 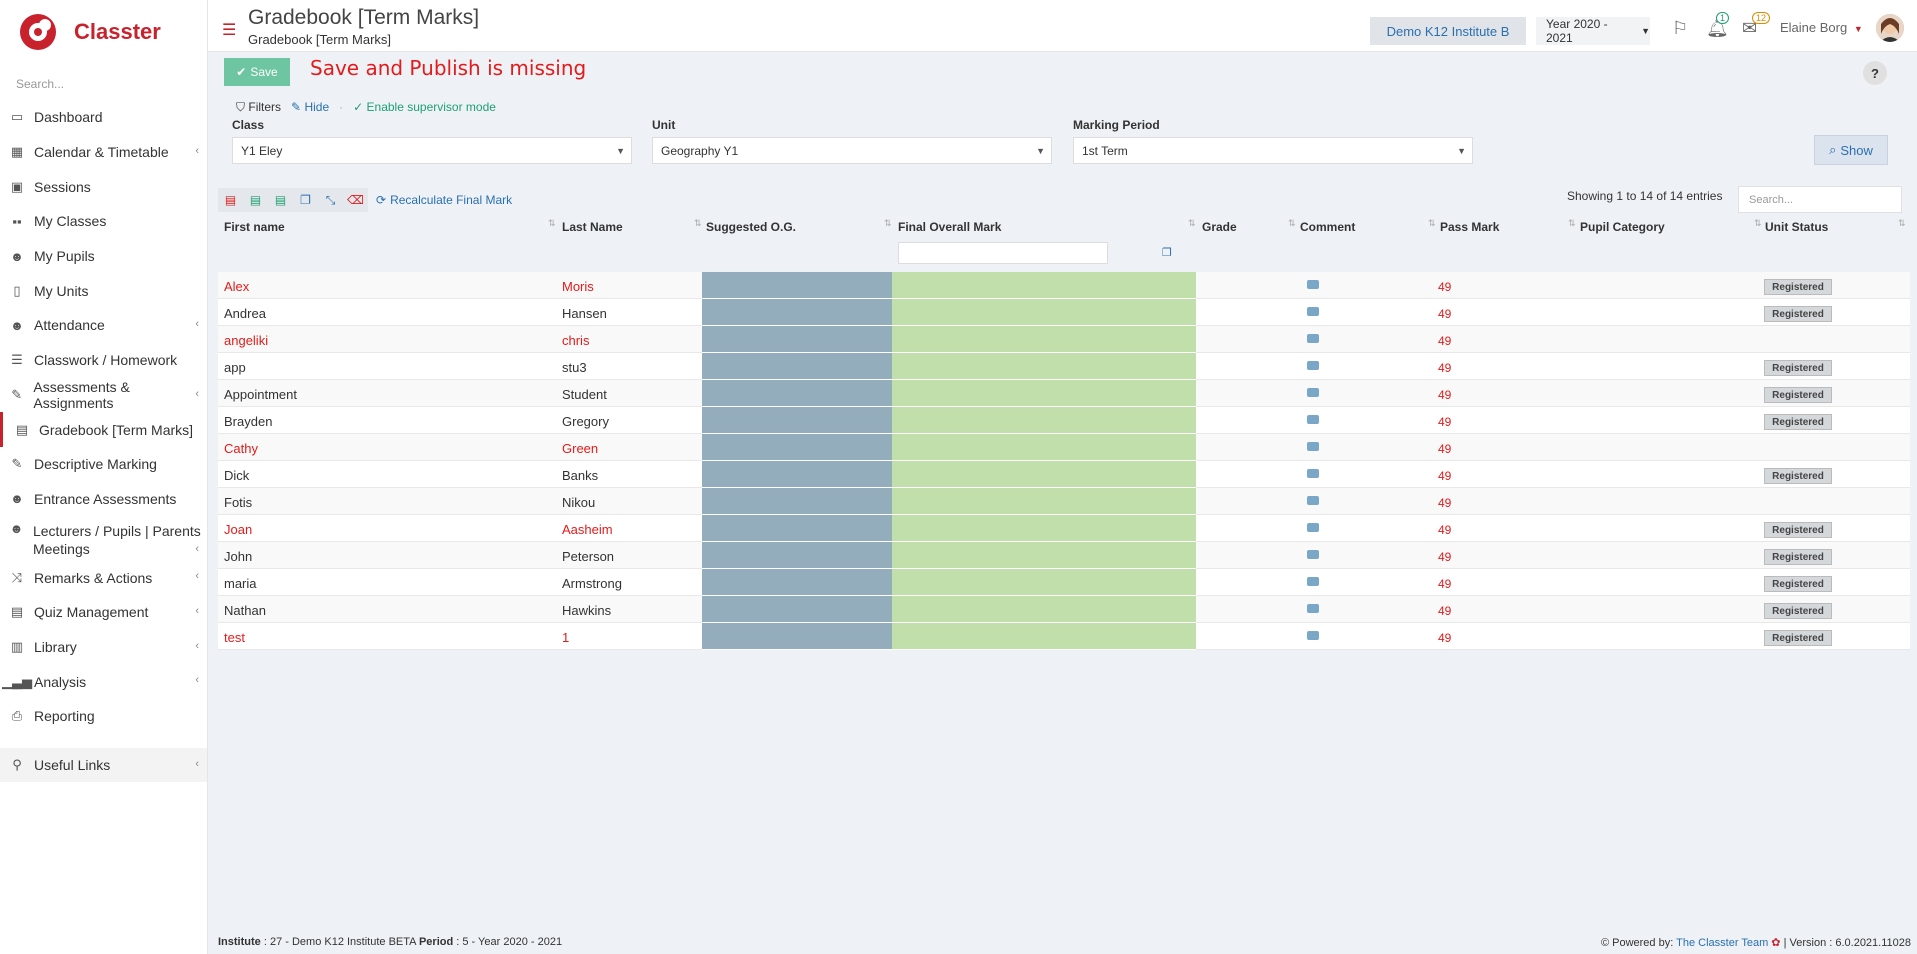 What do you see at coordinates (1756, 25) in the screenshot?
I see `mail-icon: ✉ 12` at bounding box center [1756, 25].